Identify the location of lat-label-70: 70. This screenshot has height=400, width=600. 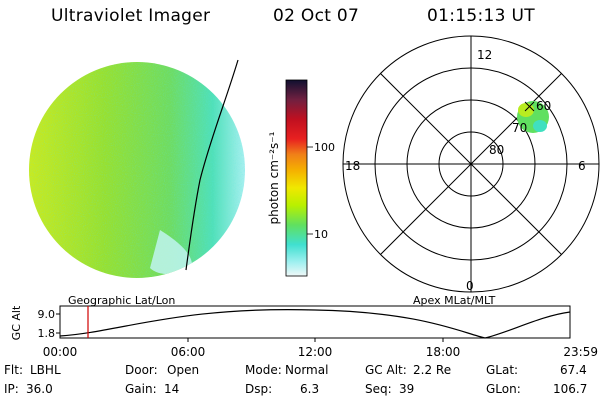
(519, 128).